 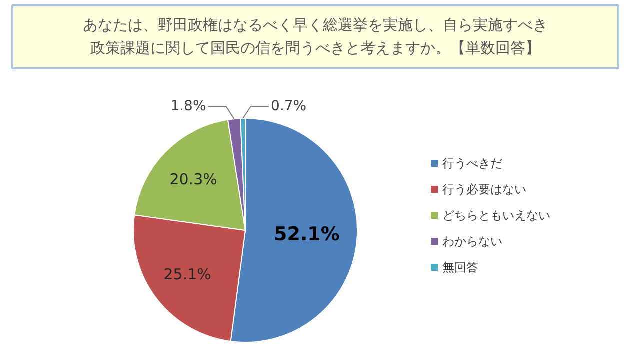 What do you see at coordinates (496, 215) in the screenshot?
I see `legend-label: どちらともいえない` at bounding box center [496, 215].